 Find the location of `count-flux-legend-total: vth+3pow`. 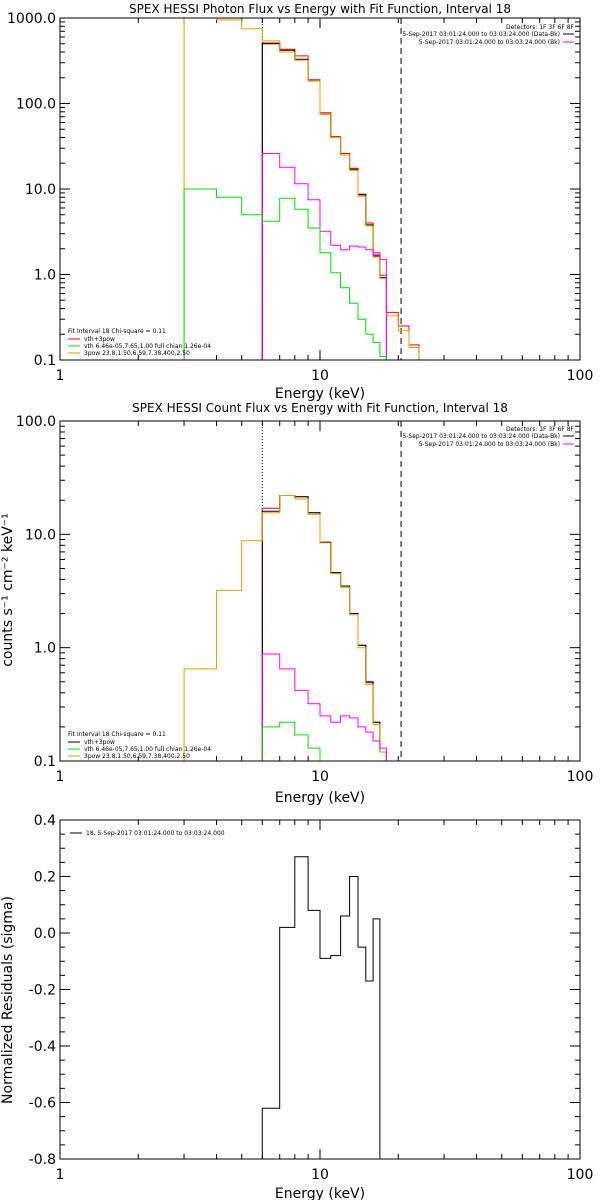

count-flux-legend-total: vth+3pow is located at coordinates (99, 742).